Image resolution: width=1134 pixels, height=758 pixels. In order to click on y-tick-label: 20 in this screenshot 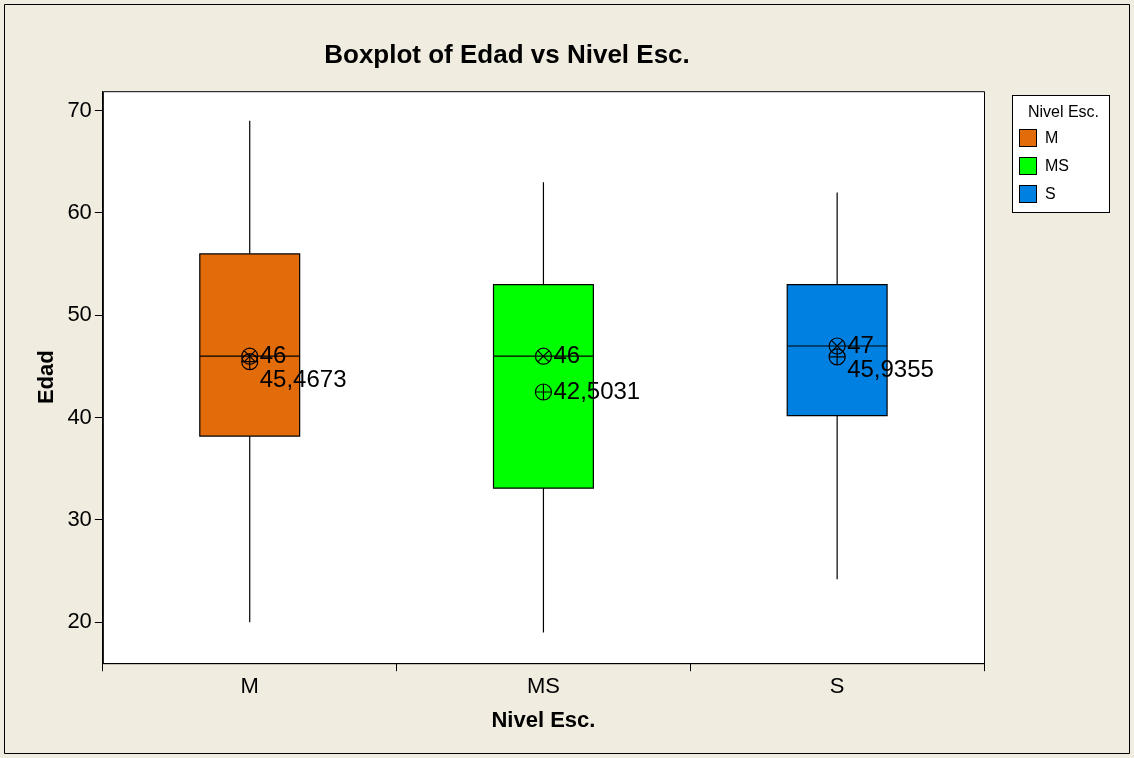, I will do `click(79, 621)`.